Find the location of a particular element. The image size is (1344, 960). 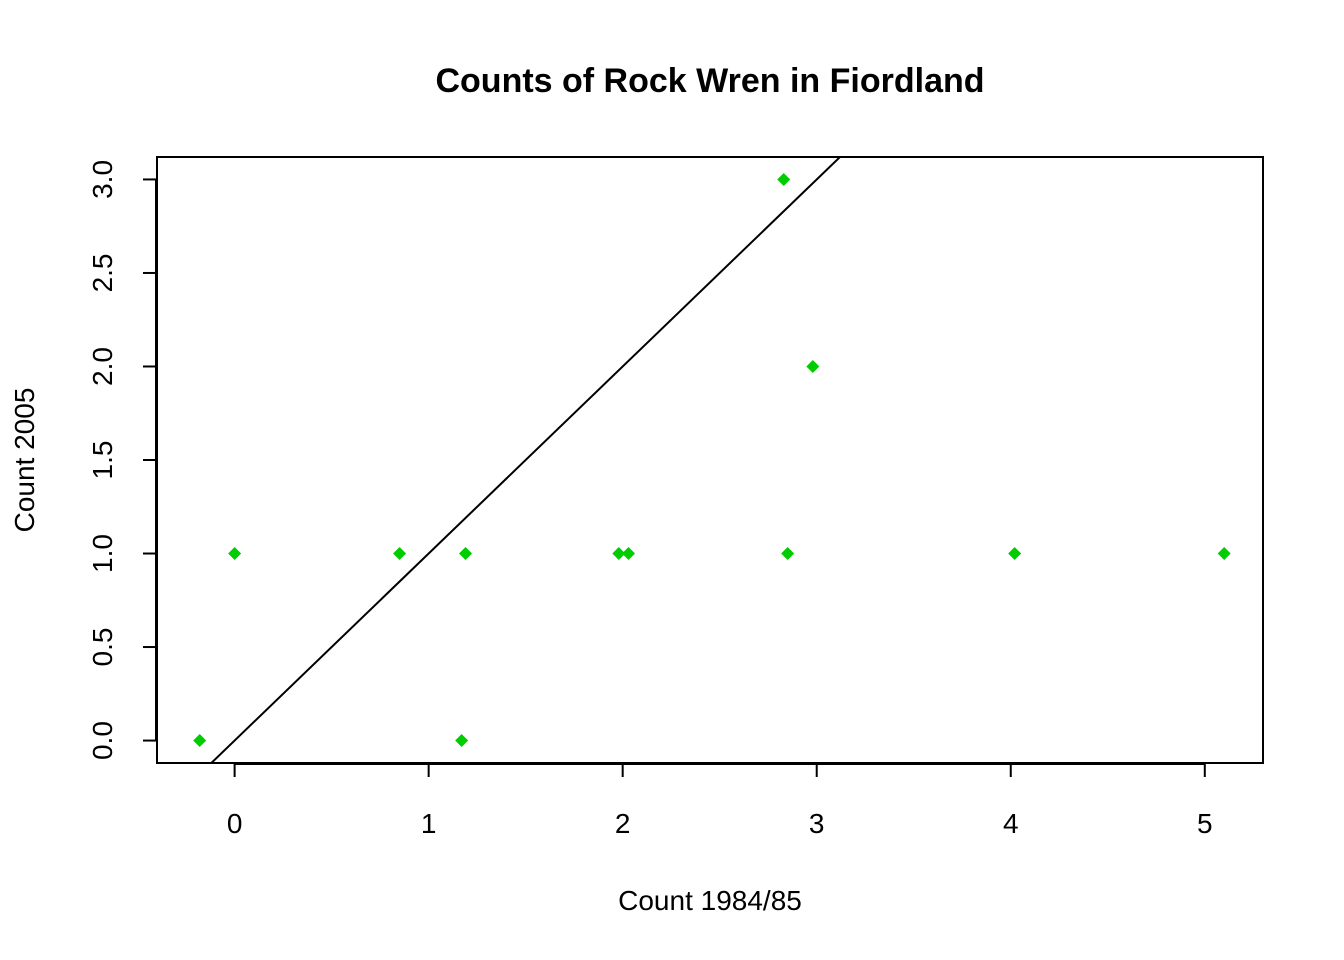

y-tick-label: 2.0 is located at coordinates (102, 366).